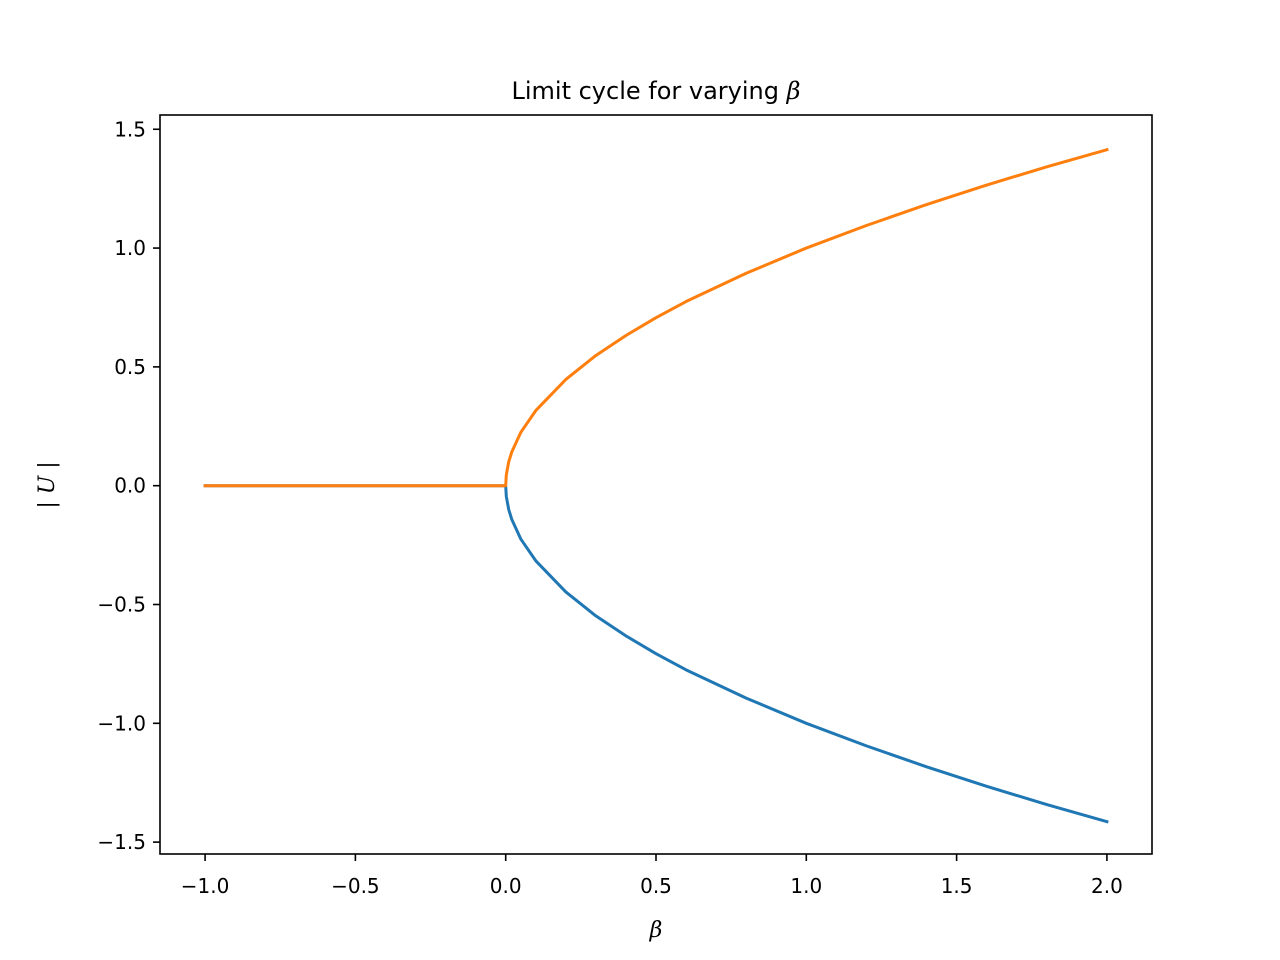 This screenshot has height=960, width=1280. I want to click on chart-title-text: Limit cycle for varying, so click(648, 91).